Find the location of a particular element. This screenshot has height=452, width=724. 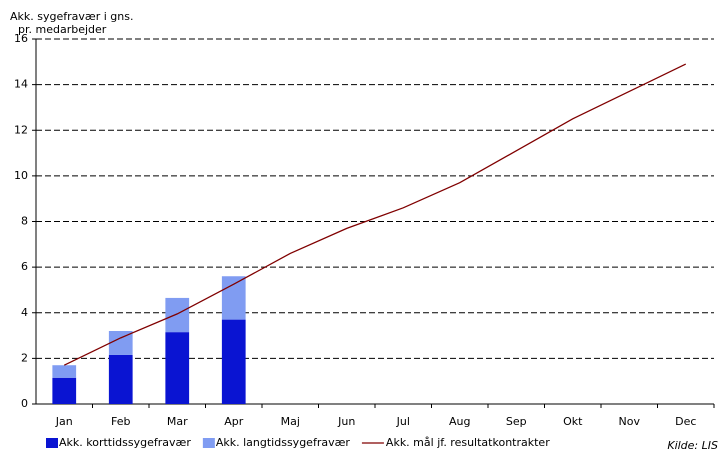

y-tick-label: 6 is located at coordinates (24, 266).